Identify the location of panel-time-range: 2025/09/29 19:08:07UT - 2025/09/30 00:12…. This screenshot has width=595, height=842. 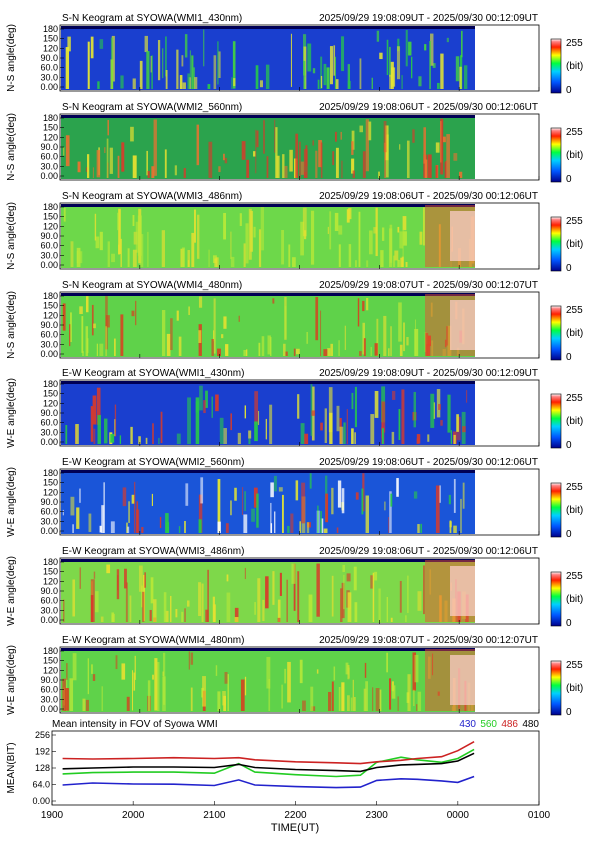
(428, 640).